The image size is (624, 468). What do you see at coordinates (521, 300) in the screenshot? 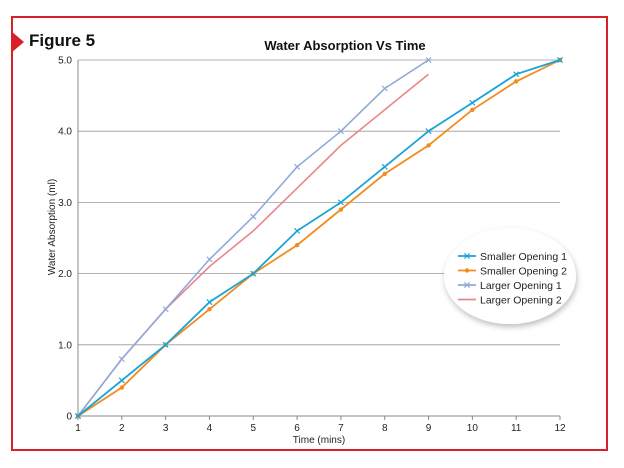
I see `legend-label: Larger Opening 2` at bounding box center [521, 300].